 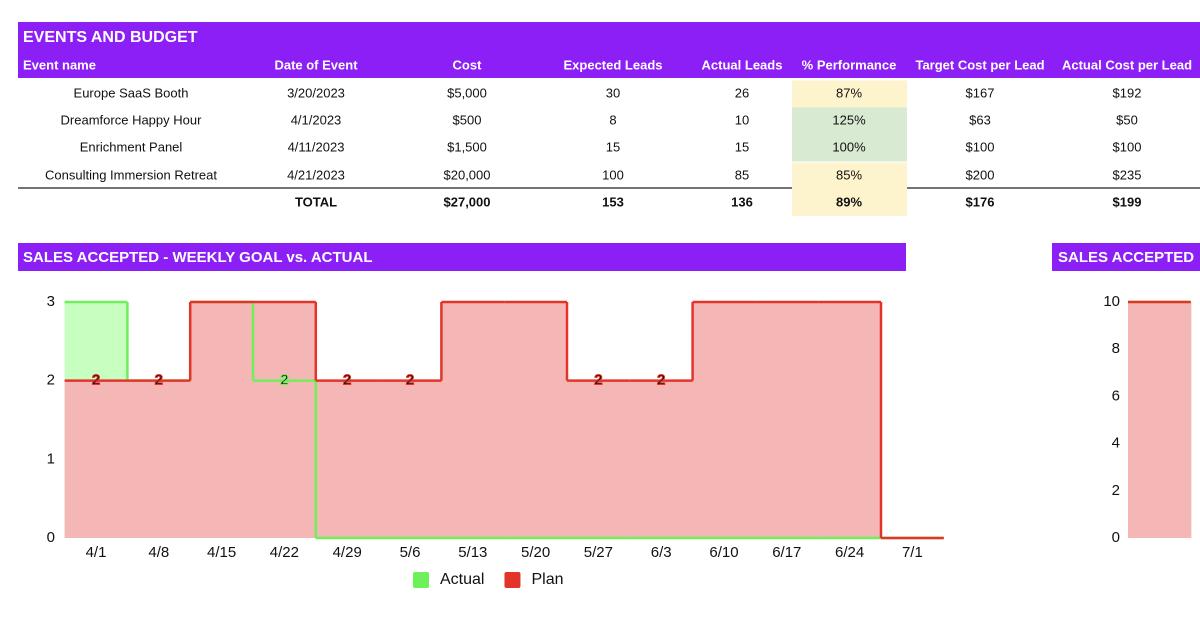 I want to click on total-cell: $199, so click(x=1127, y=201).